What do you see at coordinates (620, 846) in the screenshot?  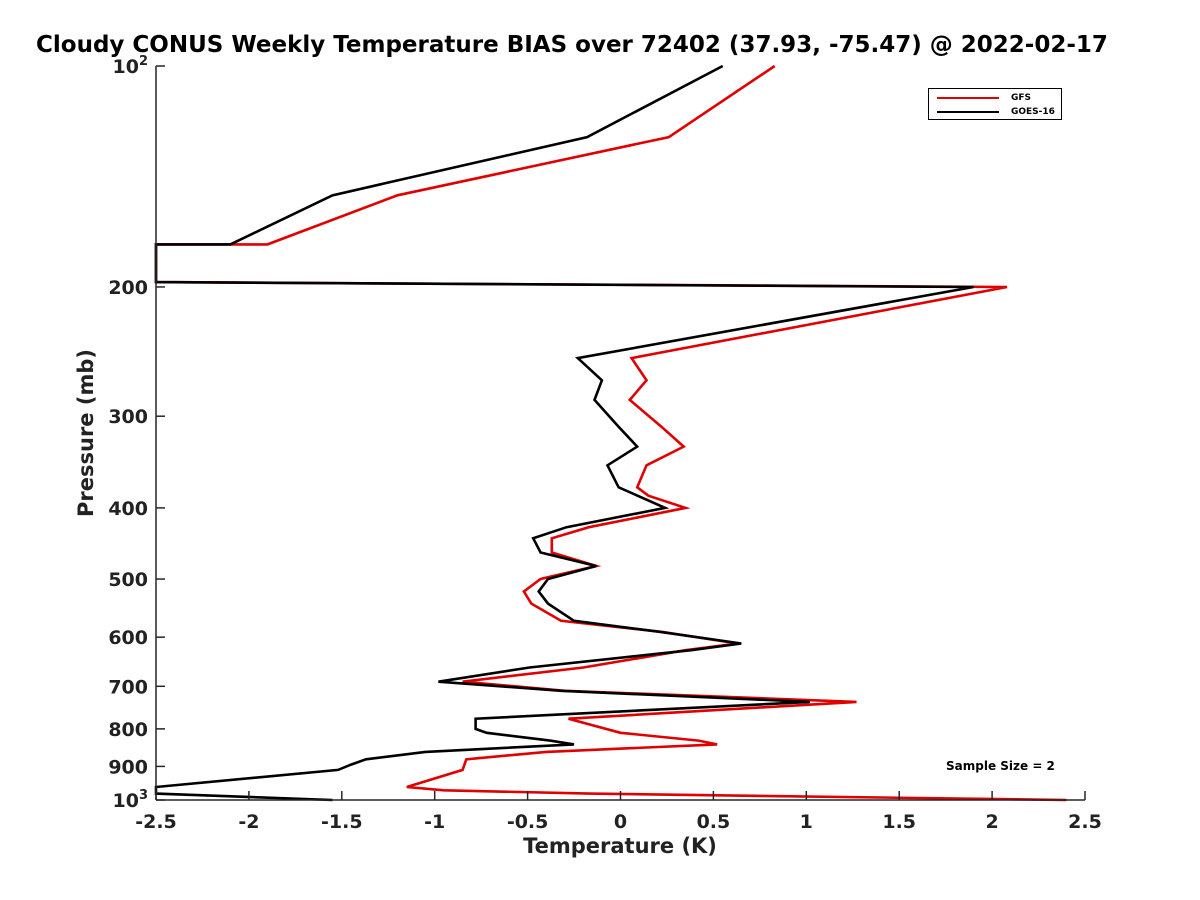 I see `x-axis-label: Temperature (K)` at bounding box center [620, 846].